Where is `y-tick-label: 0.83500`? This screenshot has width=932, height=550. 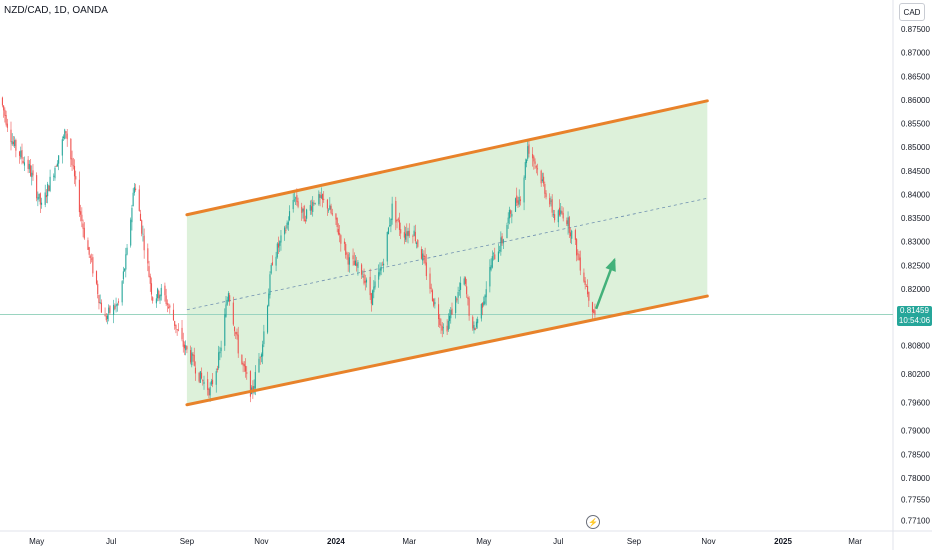
y-tick-label: 0.83500 is located at coordinates (915, 218).